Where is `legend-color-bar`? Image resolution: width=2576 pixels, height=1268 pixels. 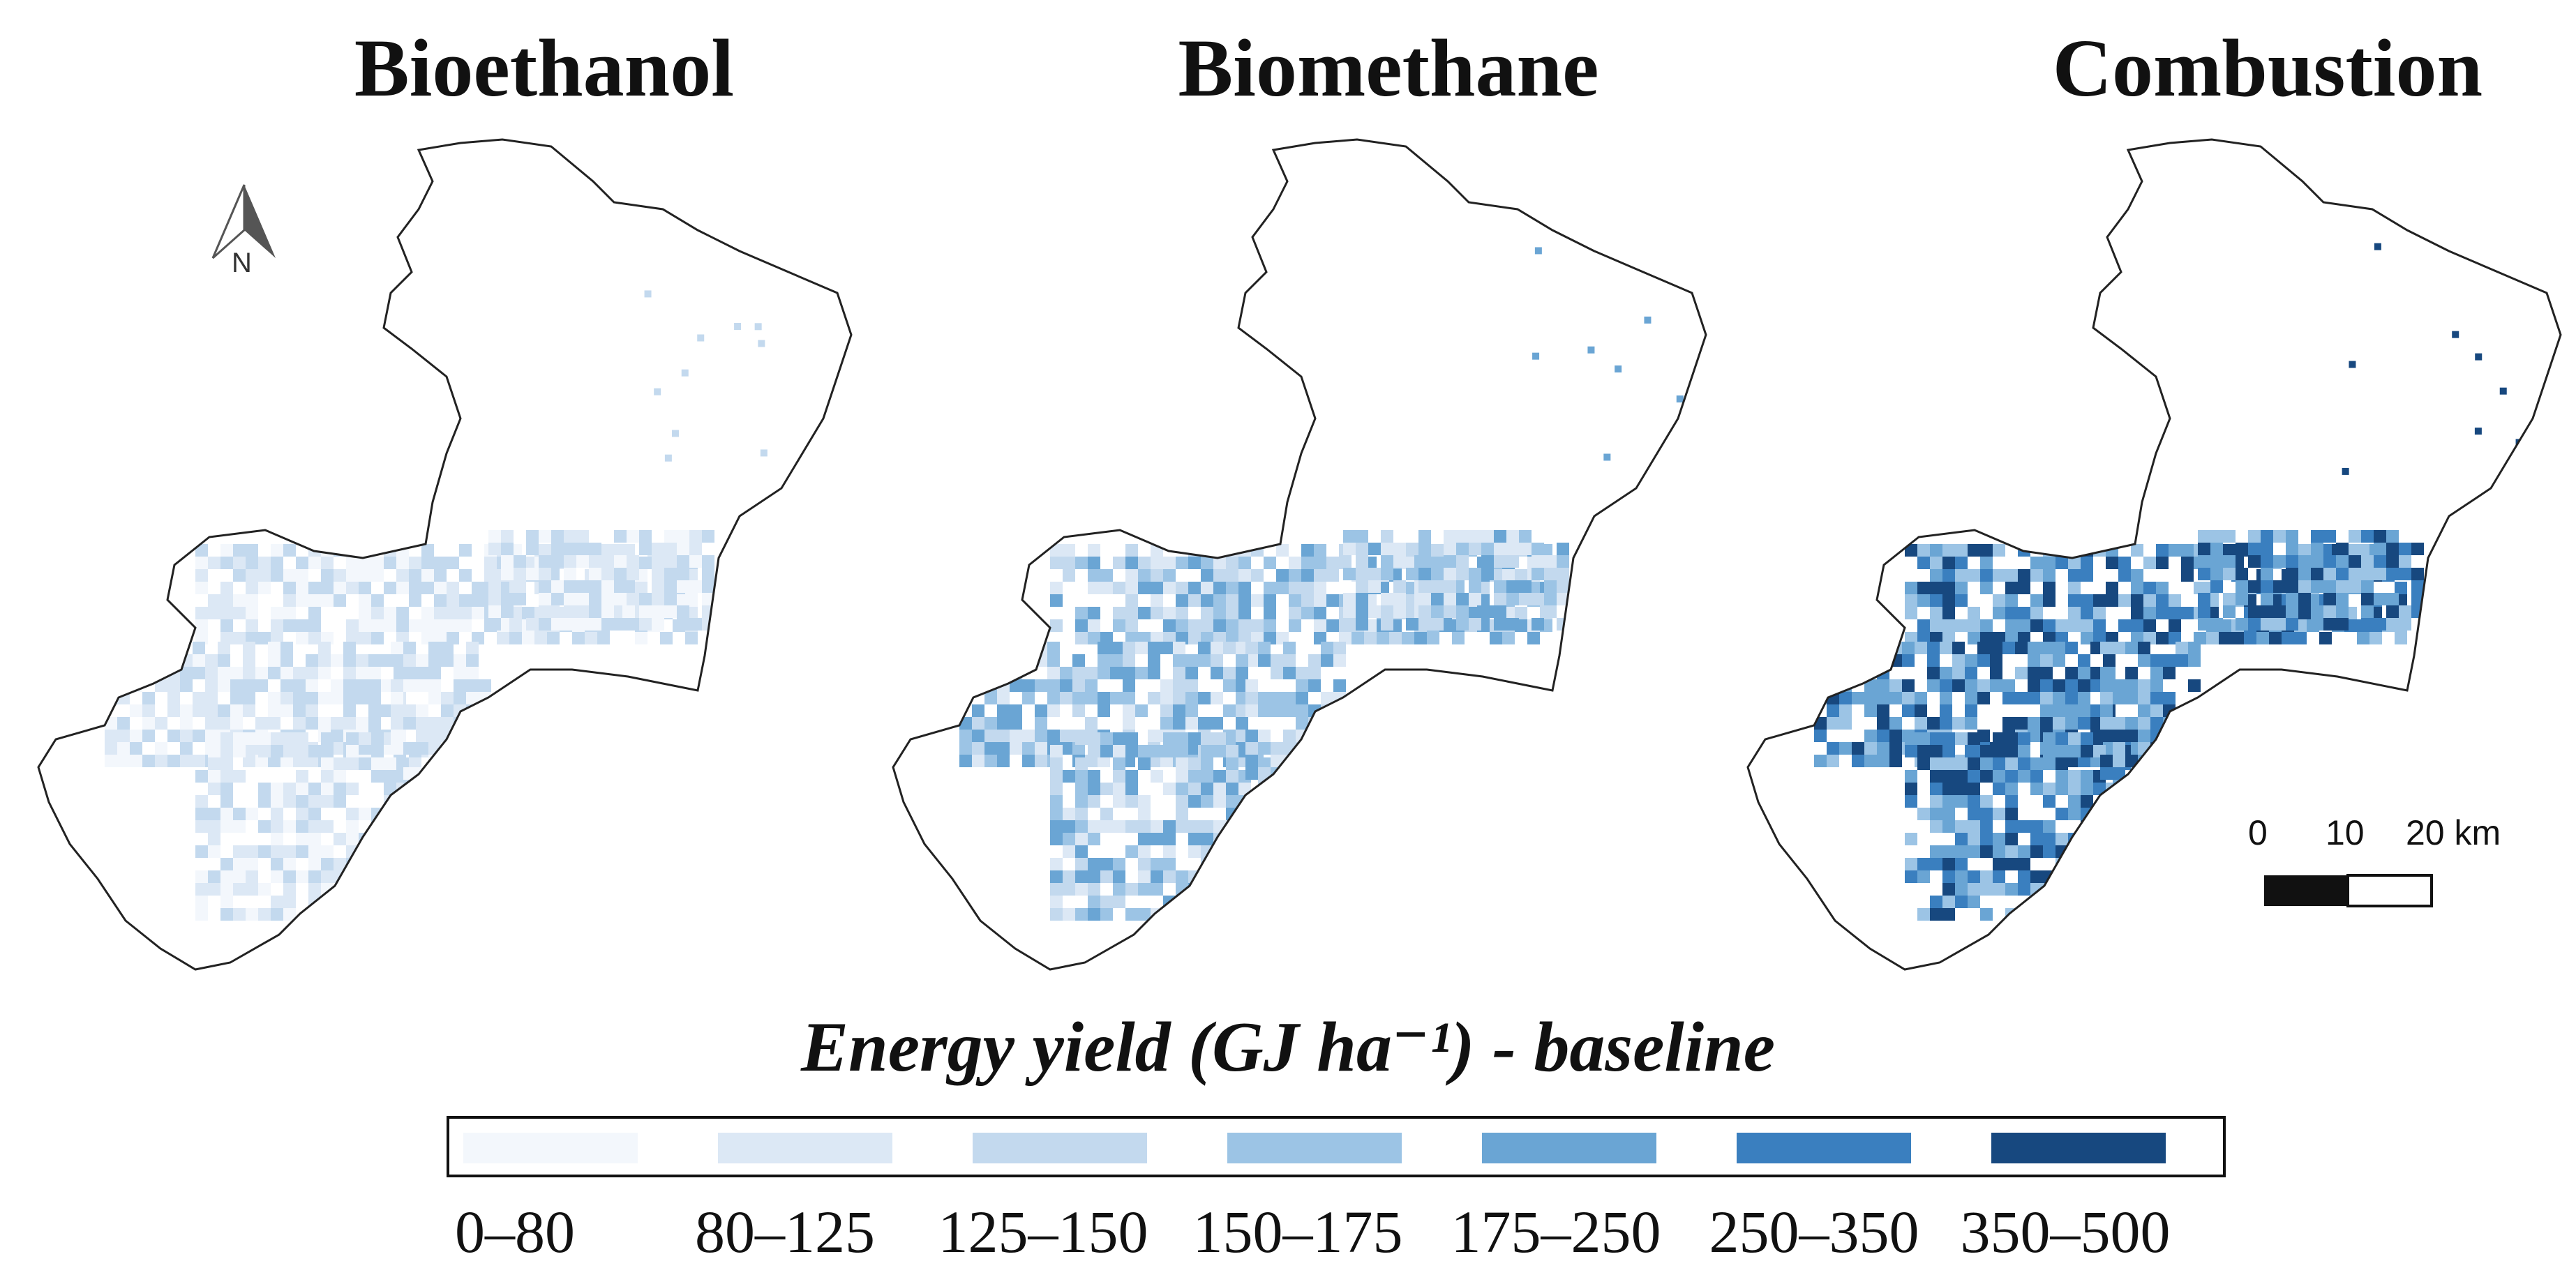 legend-color-bar is located at coordinates (1336, 1146).